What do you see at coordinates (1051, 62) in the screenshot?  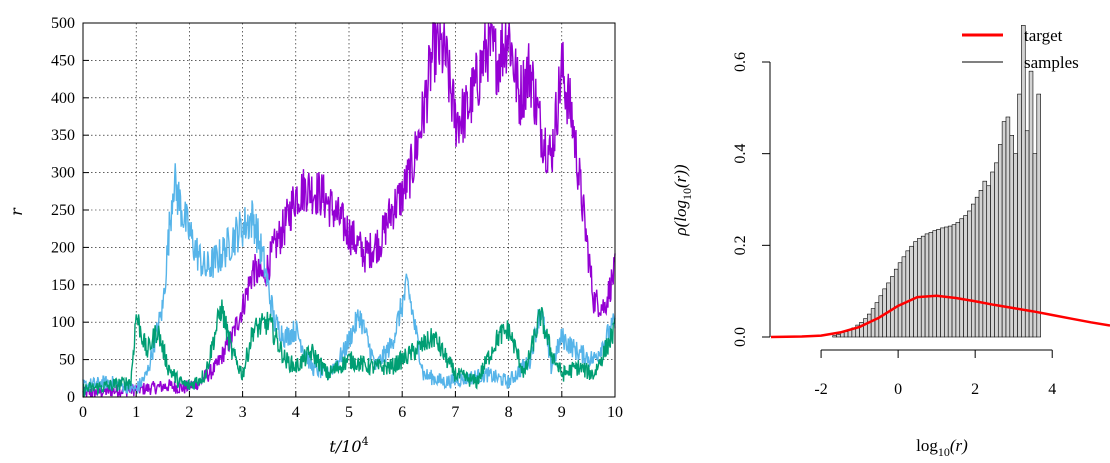 I see `legend-samples-label: samples` at bounding box center [1051, 62].